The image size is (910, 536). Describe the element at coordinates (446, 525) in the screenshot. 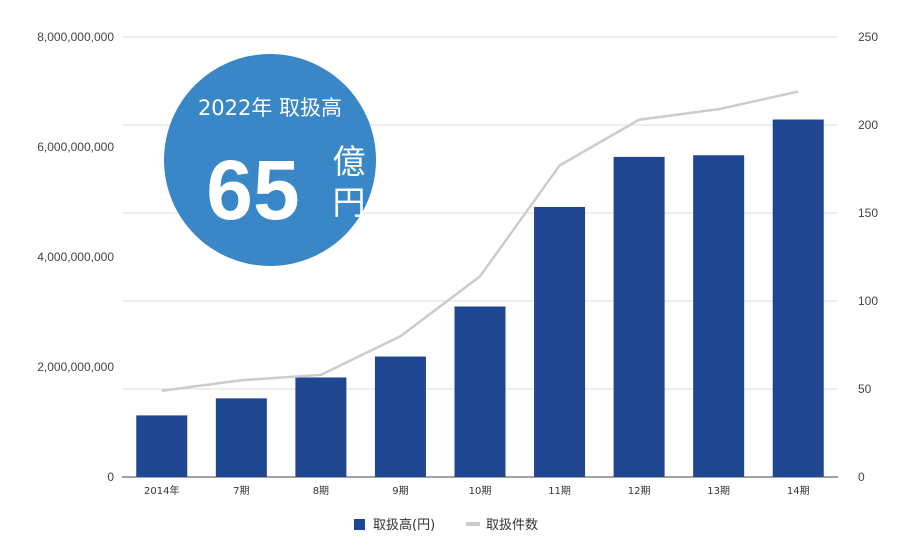

I see `legend: 取扱高(円) 取扱件数` at that location.